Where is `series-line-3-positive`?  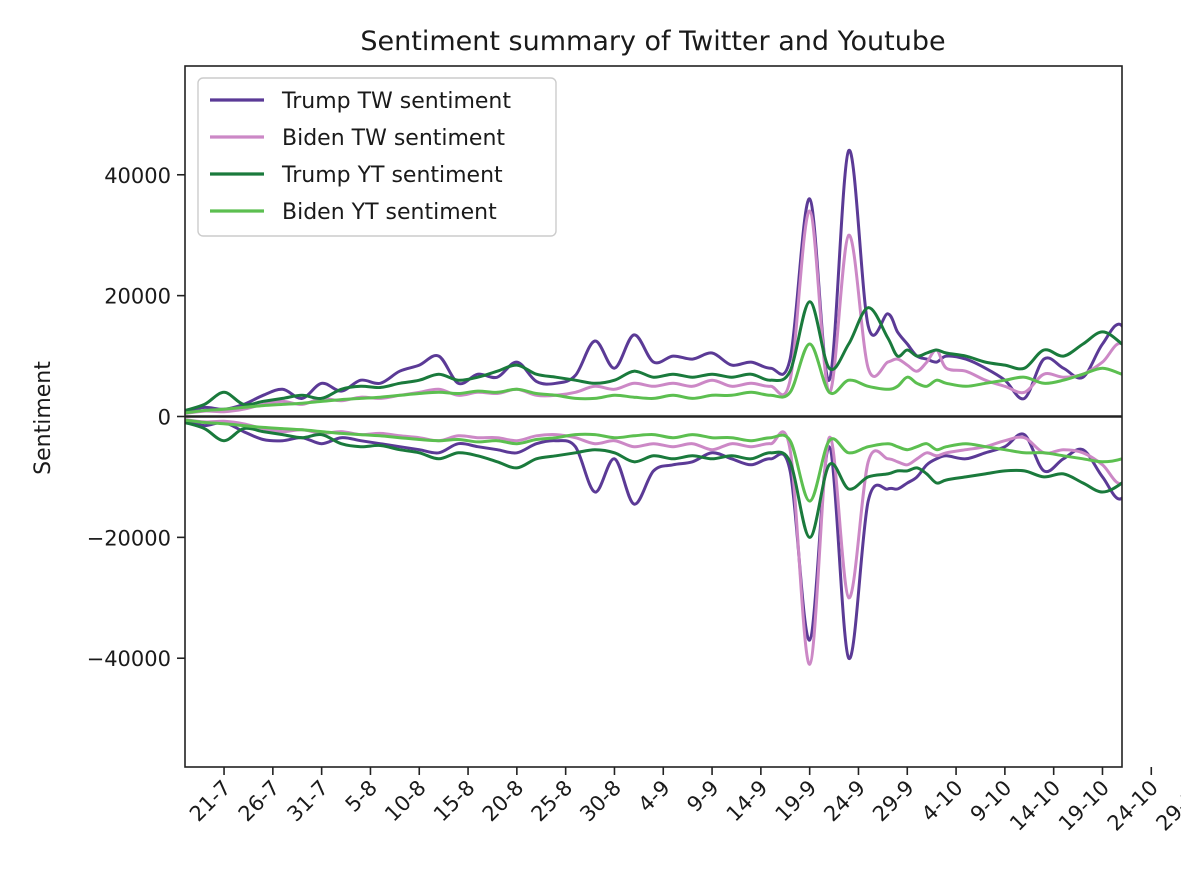
series-line-3-positive is located at coordinates (653, 356).